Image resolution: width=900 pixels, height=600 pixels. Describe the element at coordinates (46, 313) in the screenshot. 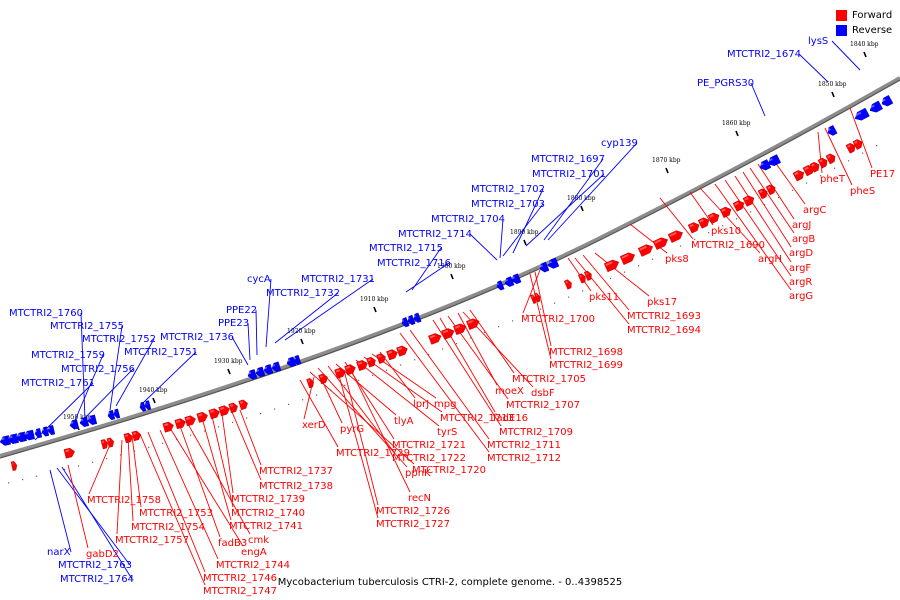

I see `reverse-gene-label: MTCTRI2_1760` at that location.